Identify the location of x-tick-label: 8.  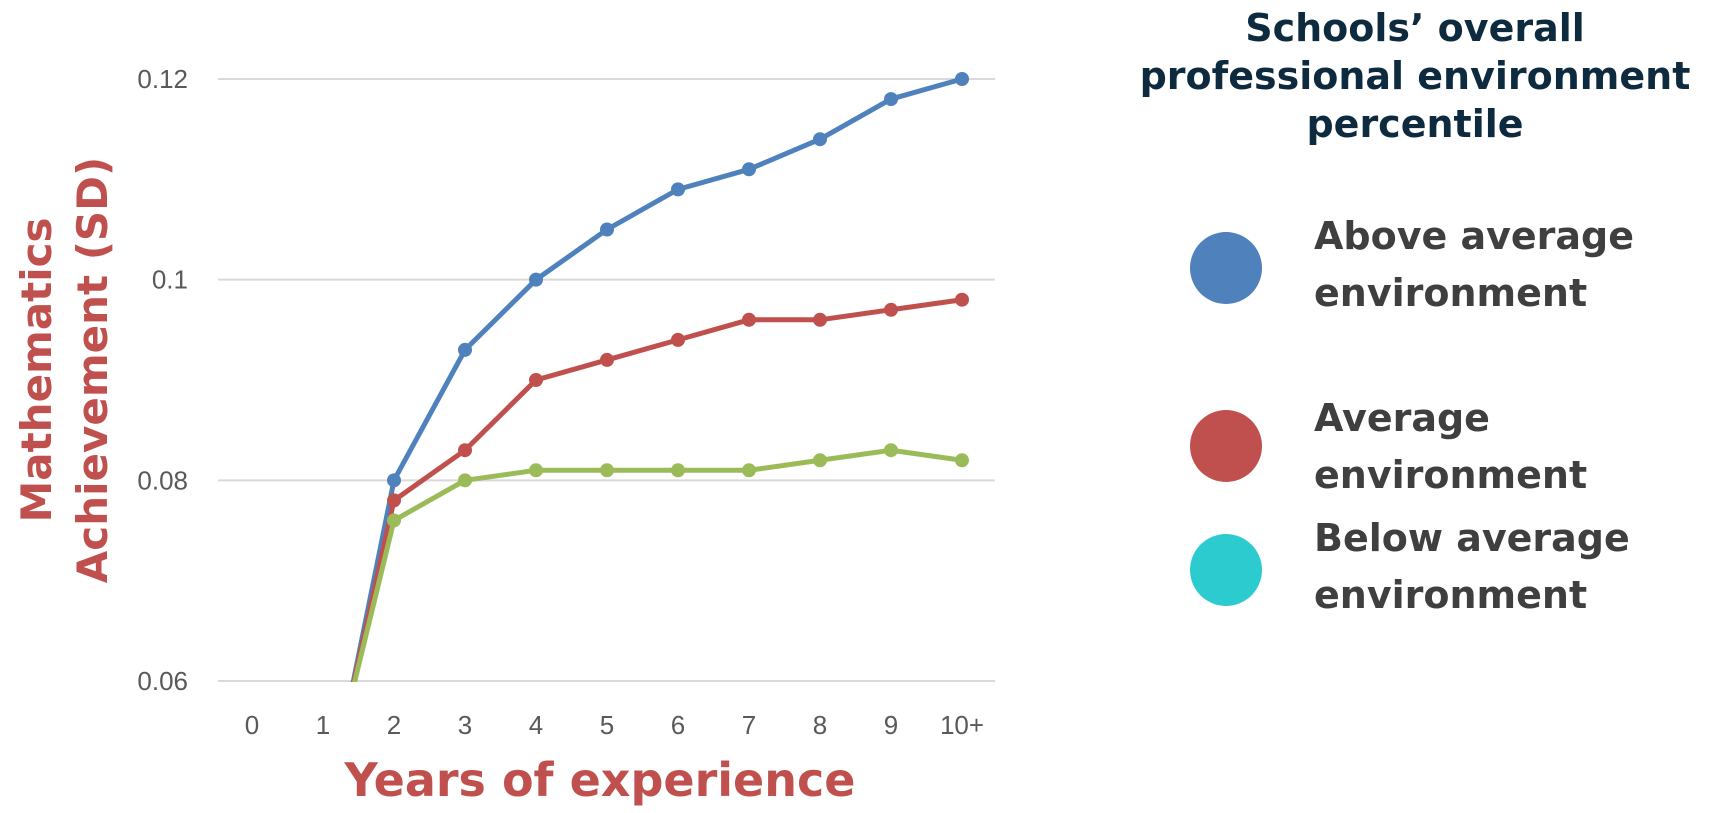
(820, 725).